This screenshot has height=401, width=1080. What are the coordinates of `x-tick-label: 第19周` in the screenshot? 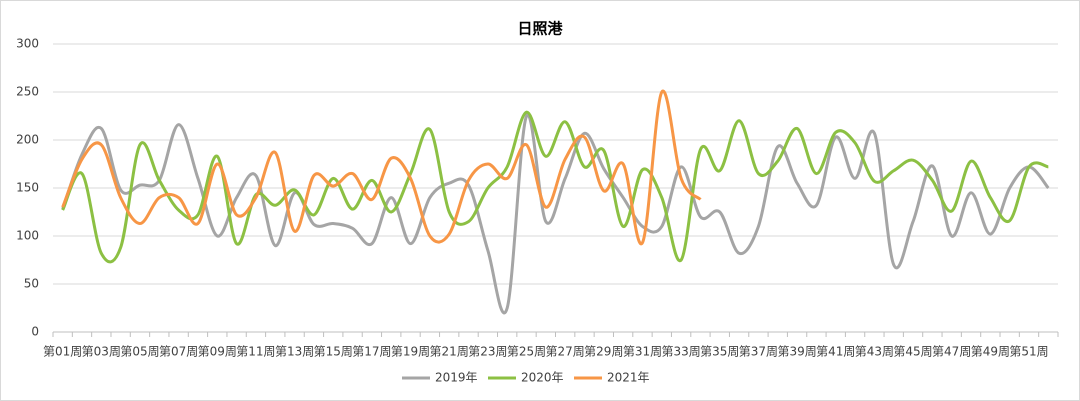 It's located at (410, 352).